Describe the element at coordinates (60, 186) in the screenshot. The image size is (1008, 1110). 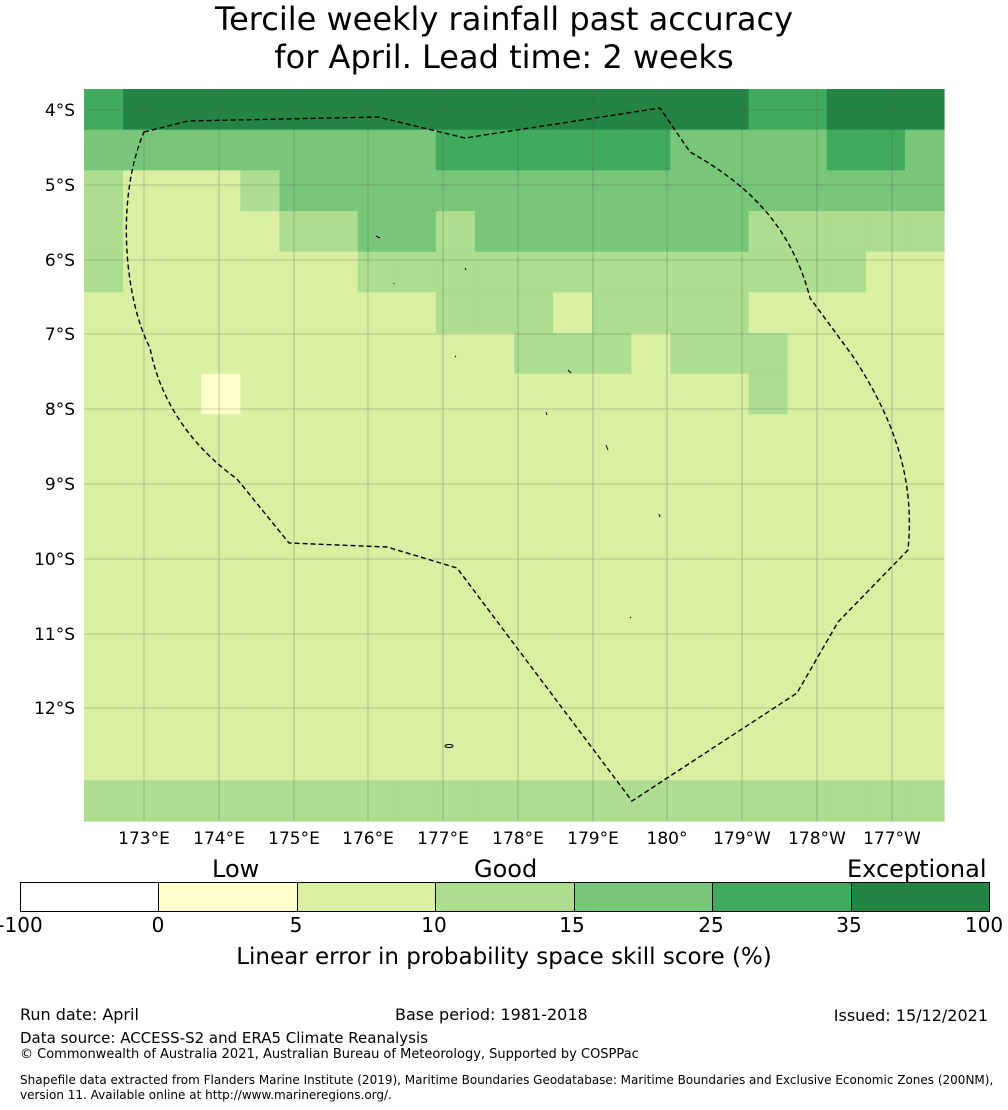
I see `latitude-label: 5°S` at that location.